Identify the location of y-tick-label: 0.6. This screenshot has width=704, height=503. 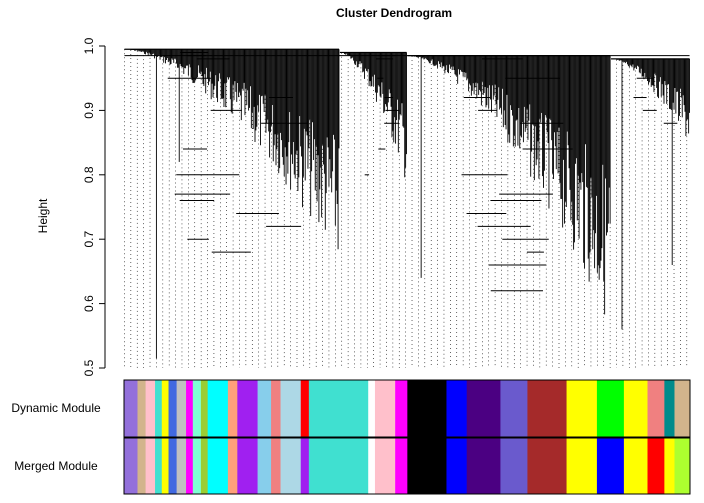
(89, 303).